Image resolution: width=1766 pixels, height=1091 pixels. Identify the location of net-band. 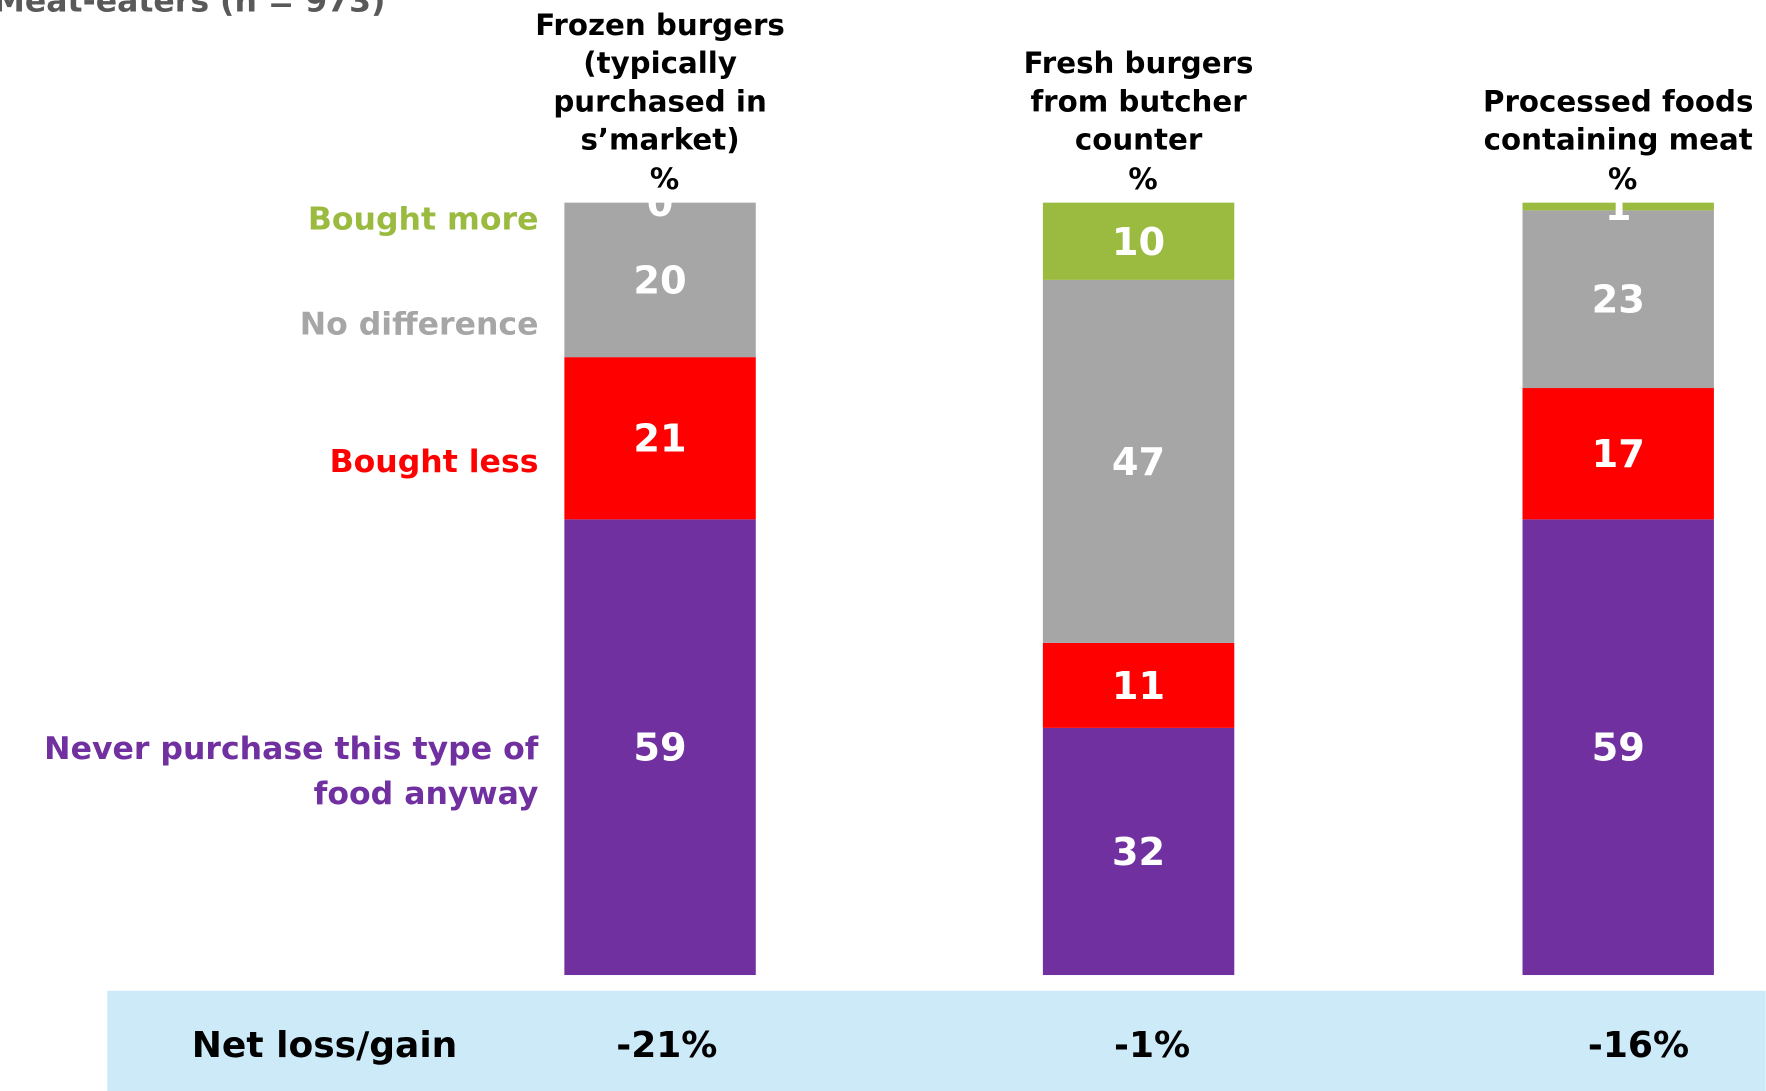
(936, 1040).